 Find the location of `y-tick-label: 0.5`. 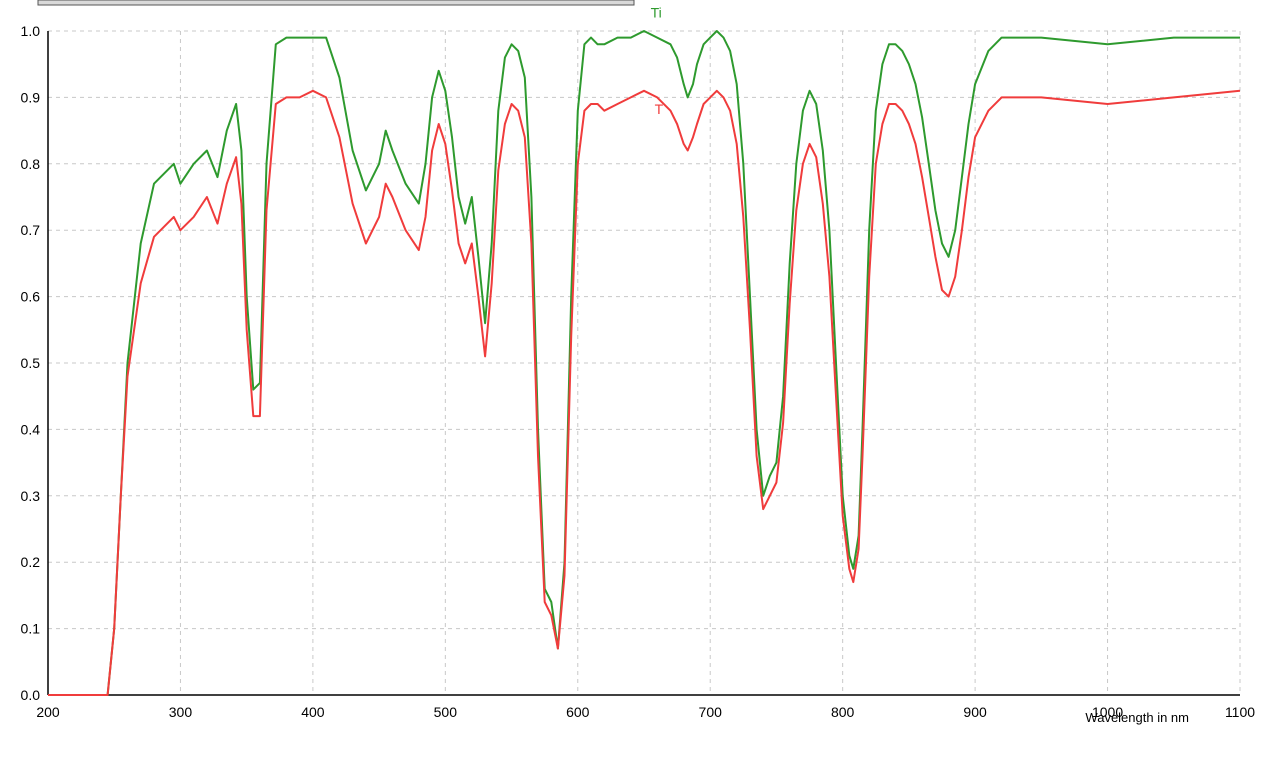

y-tick-label: 0.5 is located at coordinates (31, 363).